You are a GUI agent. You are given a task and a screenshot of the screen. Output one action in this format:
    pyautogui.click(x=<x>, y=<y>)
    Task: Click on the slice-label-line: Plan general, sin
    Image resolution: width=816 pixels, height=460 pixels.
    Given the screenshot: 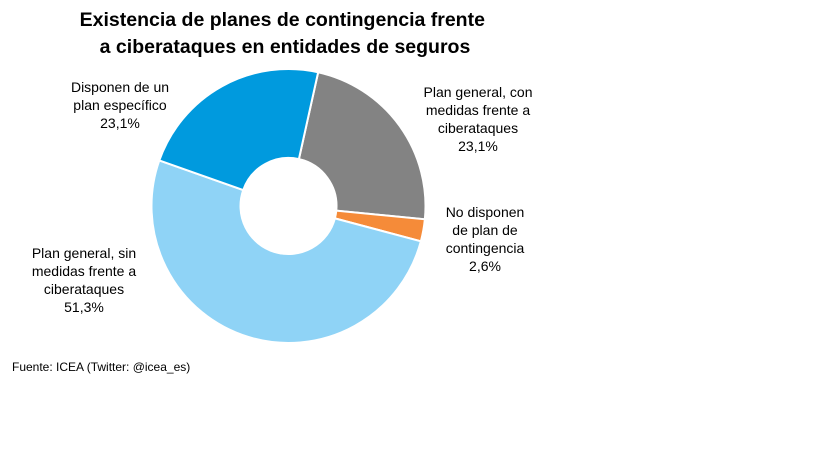 What is the action you would take?
    pyautogui.click(x=84, y=253)
    